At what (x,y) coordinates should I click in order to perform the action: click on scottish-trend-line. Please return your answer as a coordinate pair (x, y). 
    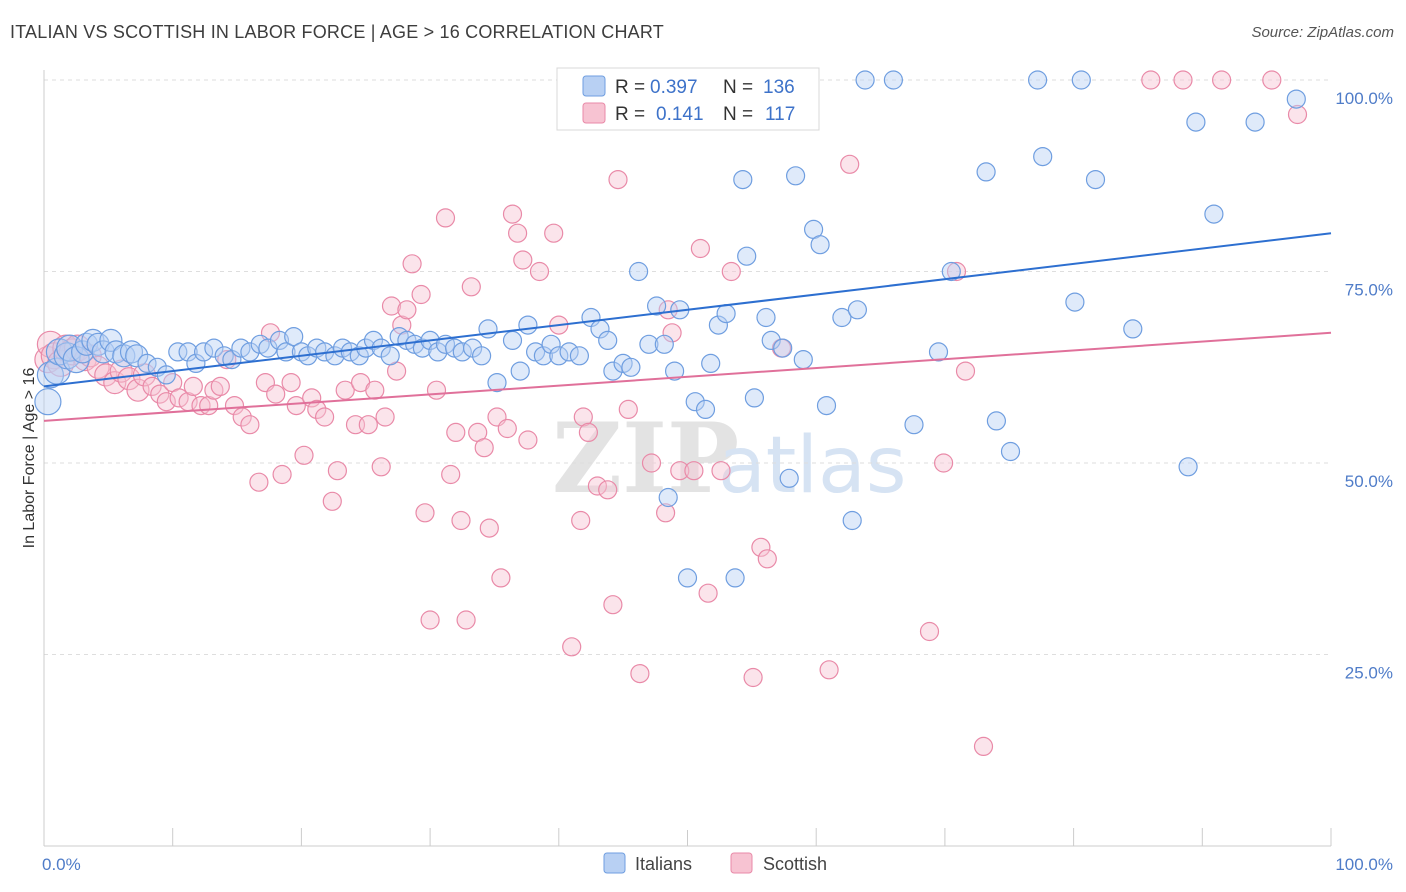
    Looking at the image, I should click on (687, 376).